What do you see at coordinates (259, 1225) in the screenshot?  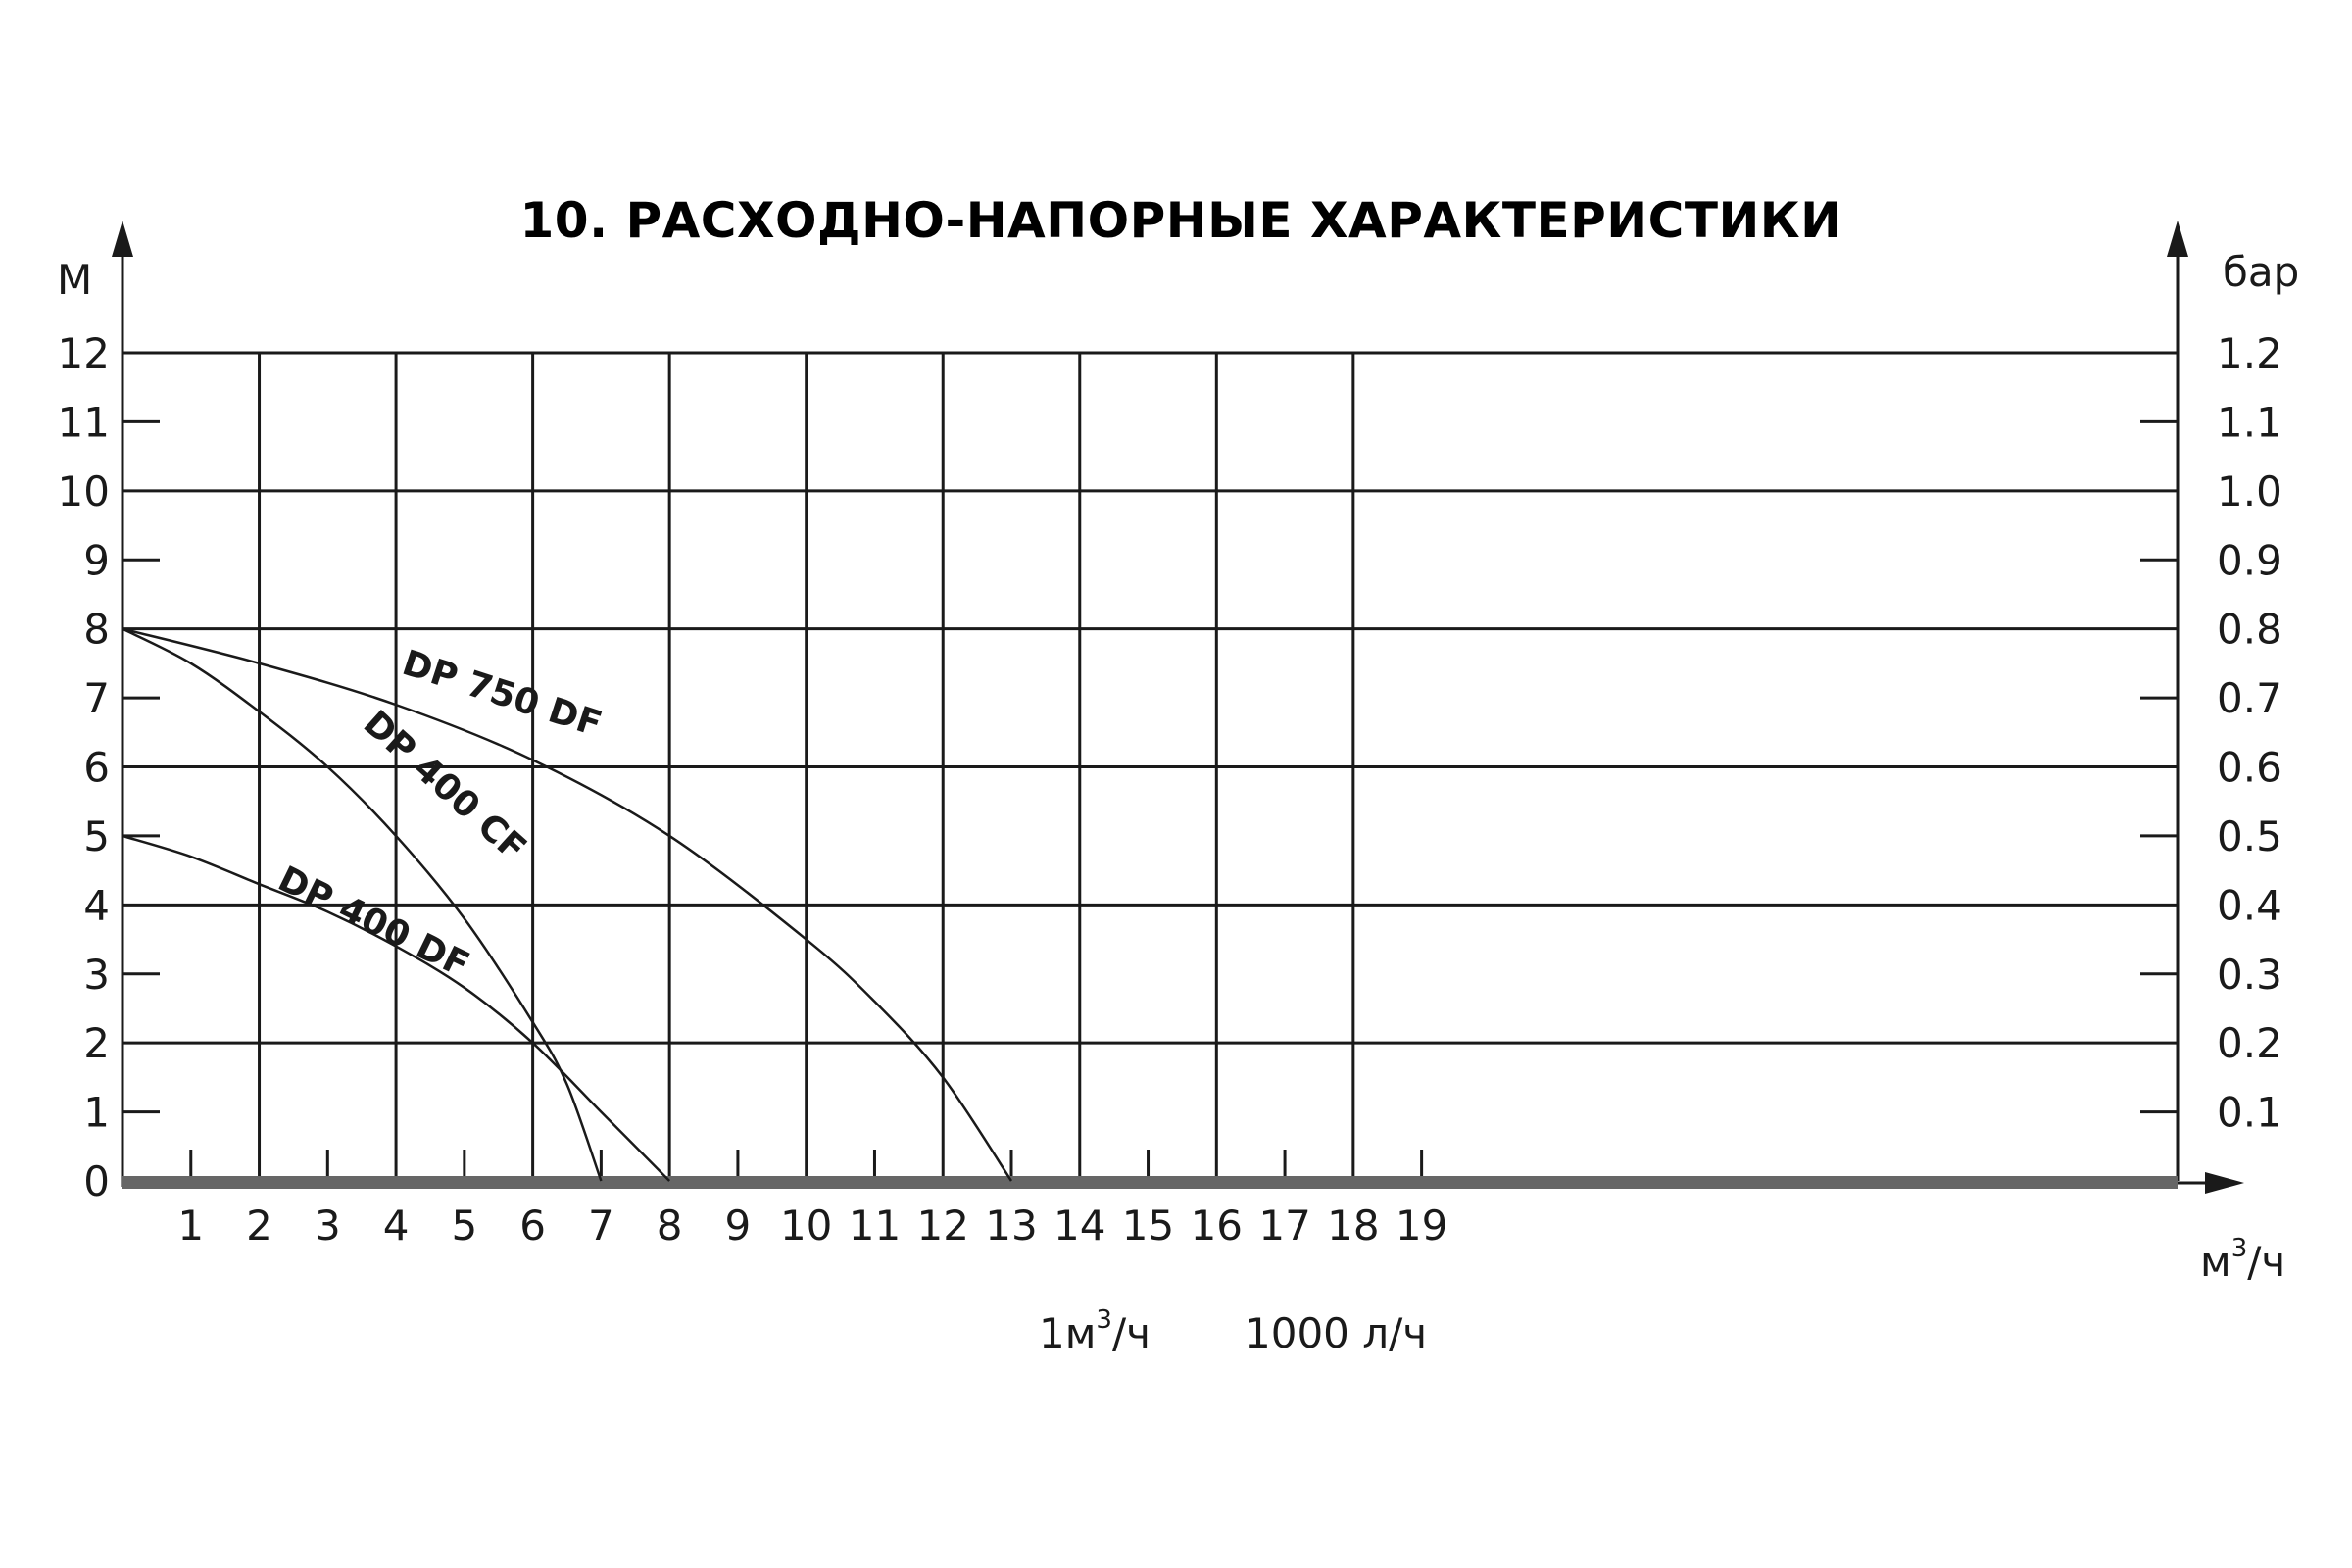 I see `x-tick-label-2: 2` at bounding box center [259, 1225].